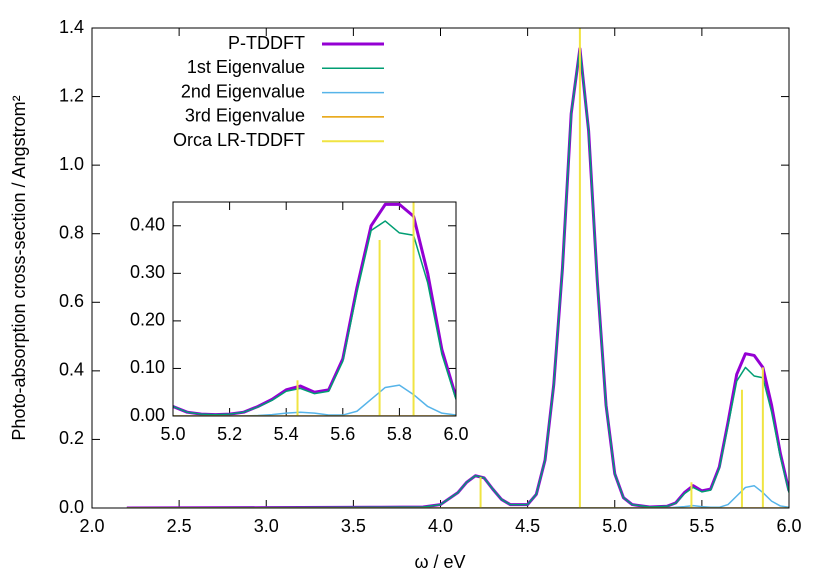 This screenshot has height=581, width=830. I want to click on x-tick-label: 5.2, so click(229, 434).